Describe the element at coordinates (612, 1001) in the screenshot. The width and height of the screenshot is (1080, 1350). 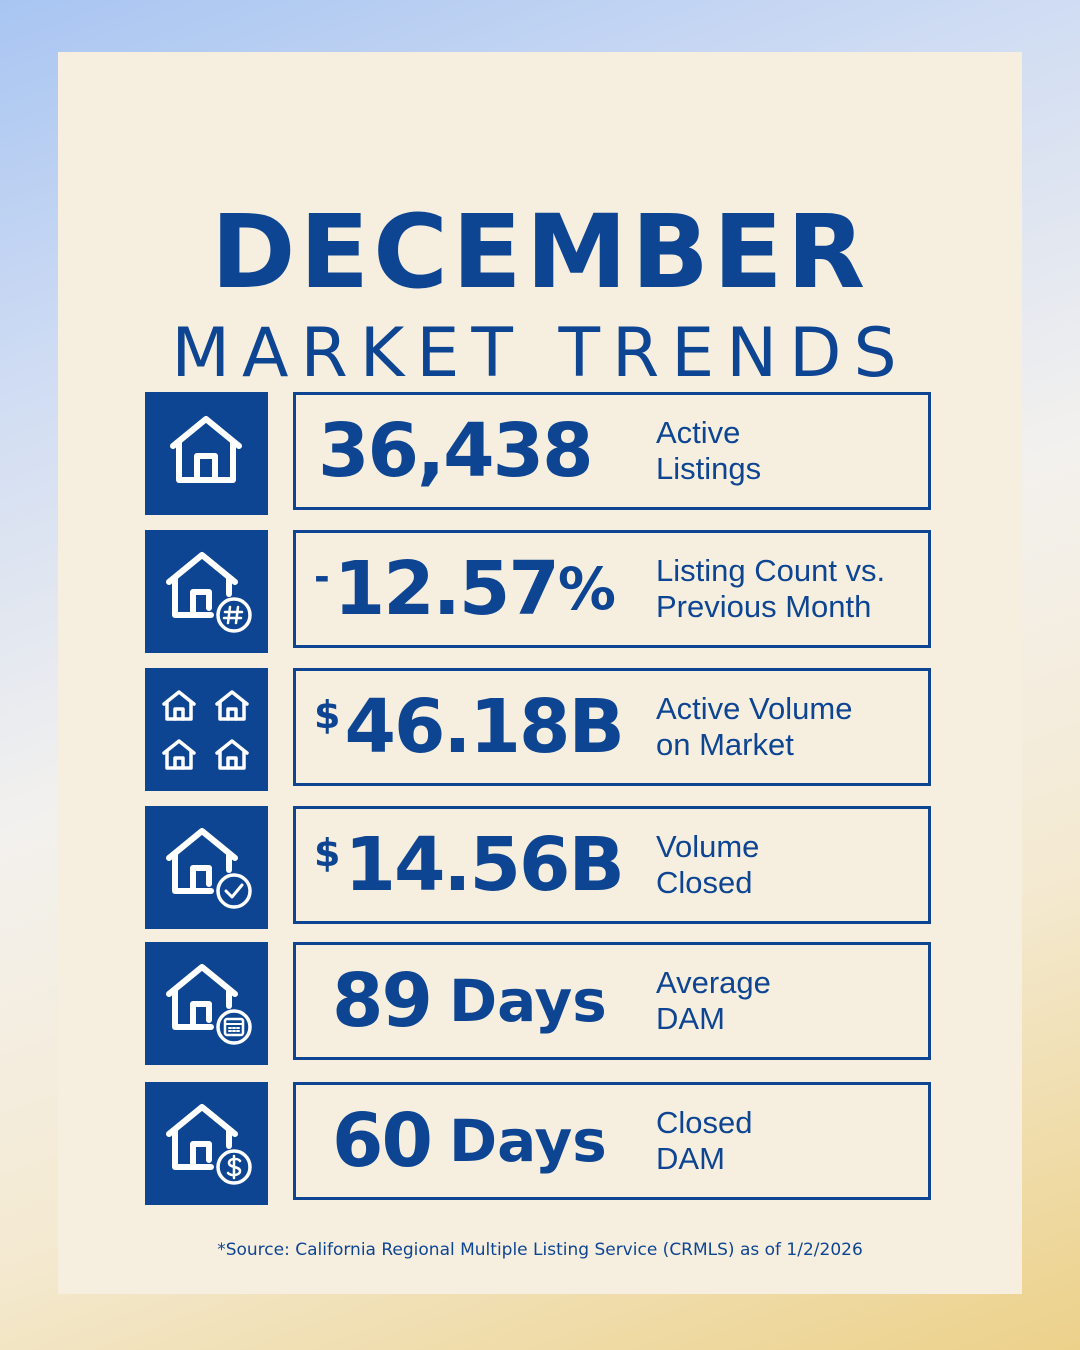
I see `stat-average-dam: 89 Days Average DAM` at that location.